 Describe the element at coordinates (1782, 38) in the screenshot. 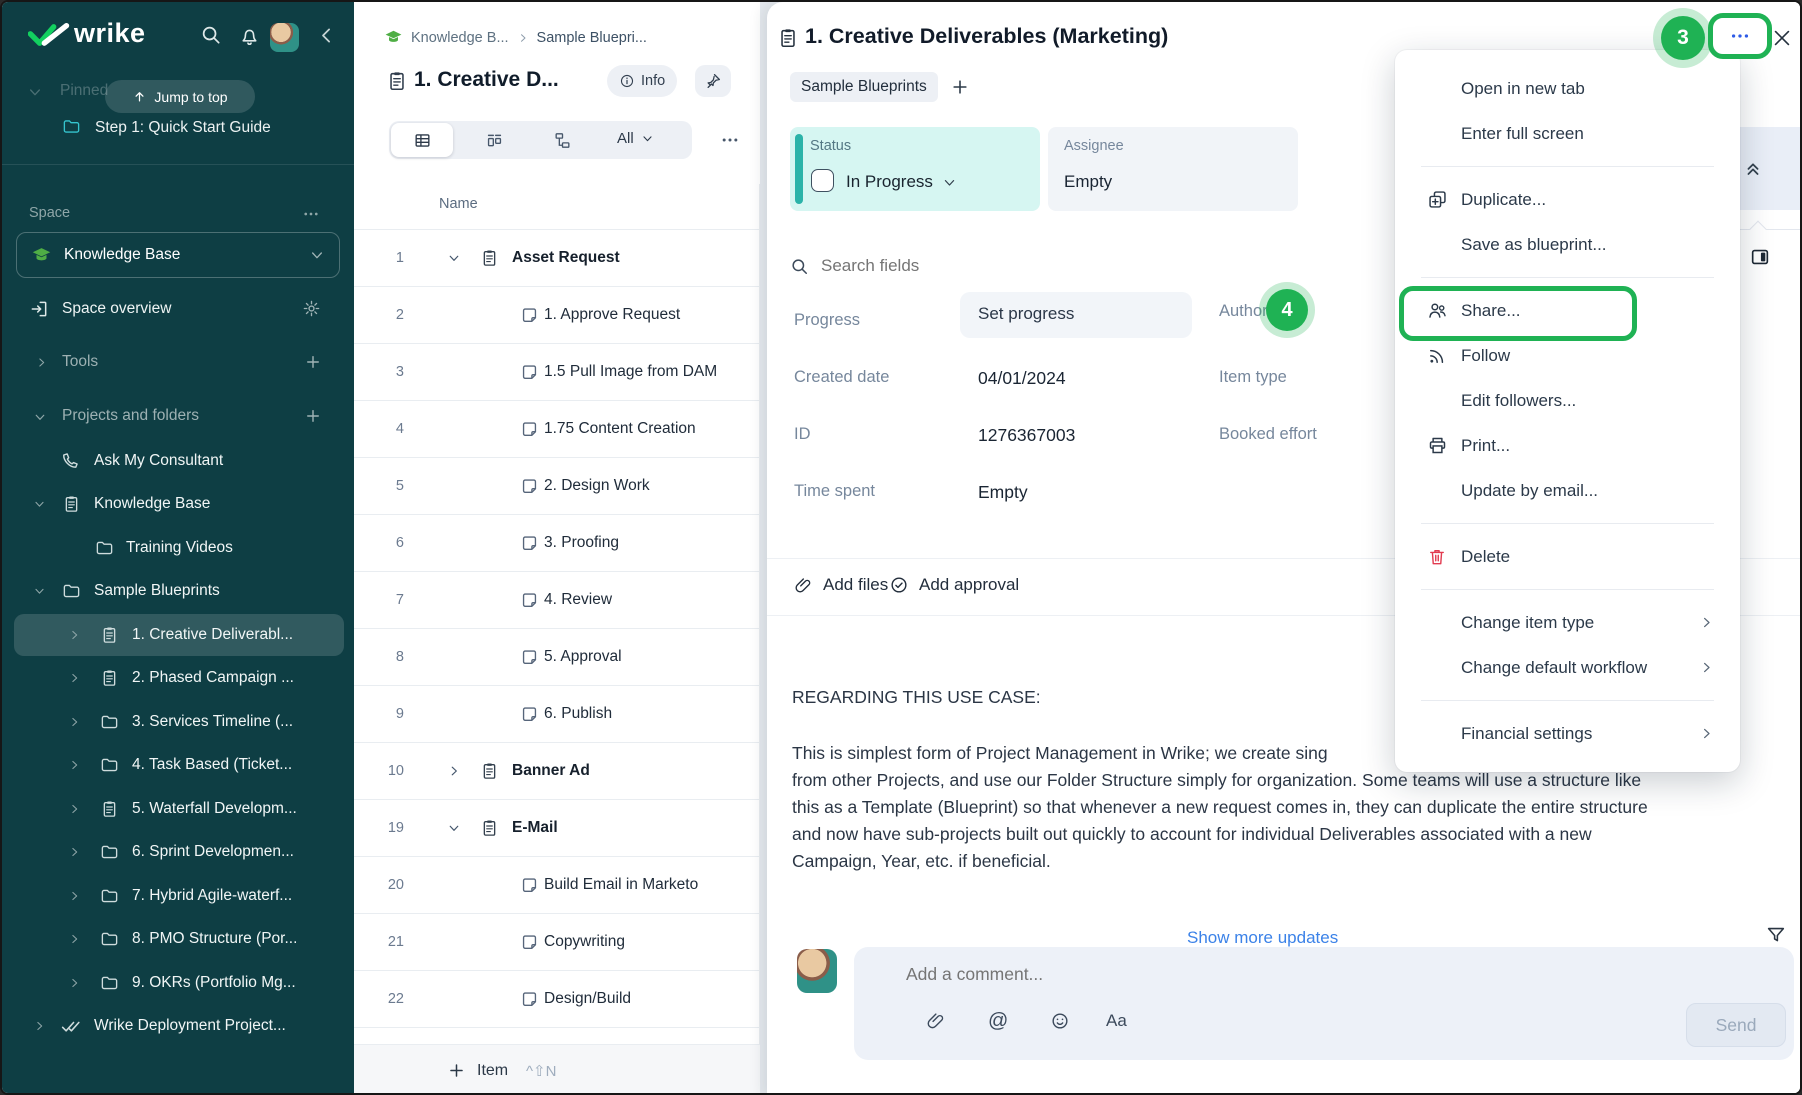

I see `close-icon` at that location.